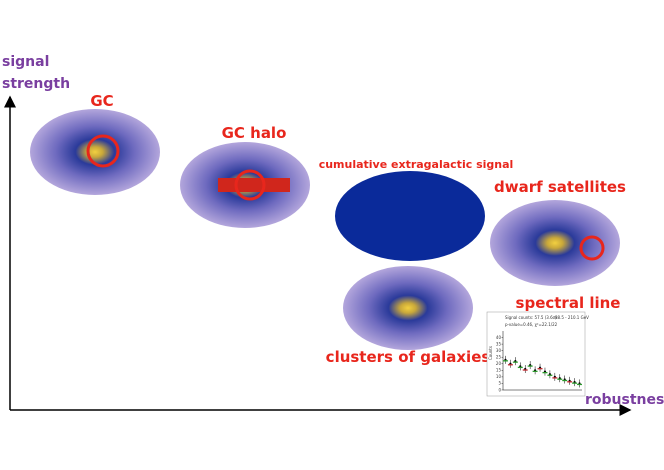 The height and width of the screenshot is (470, 664). I want to click on x-axis-label: robustness, so click(624, 400).